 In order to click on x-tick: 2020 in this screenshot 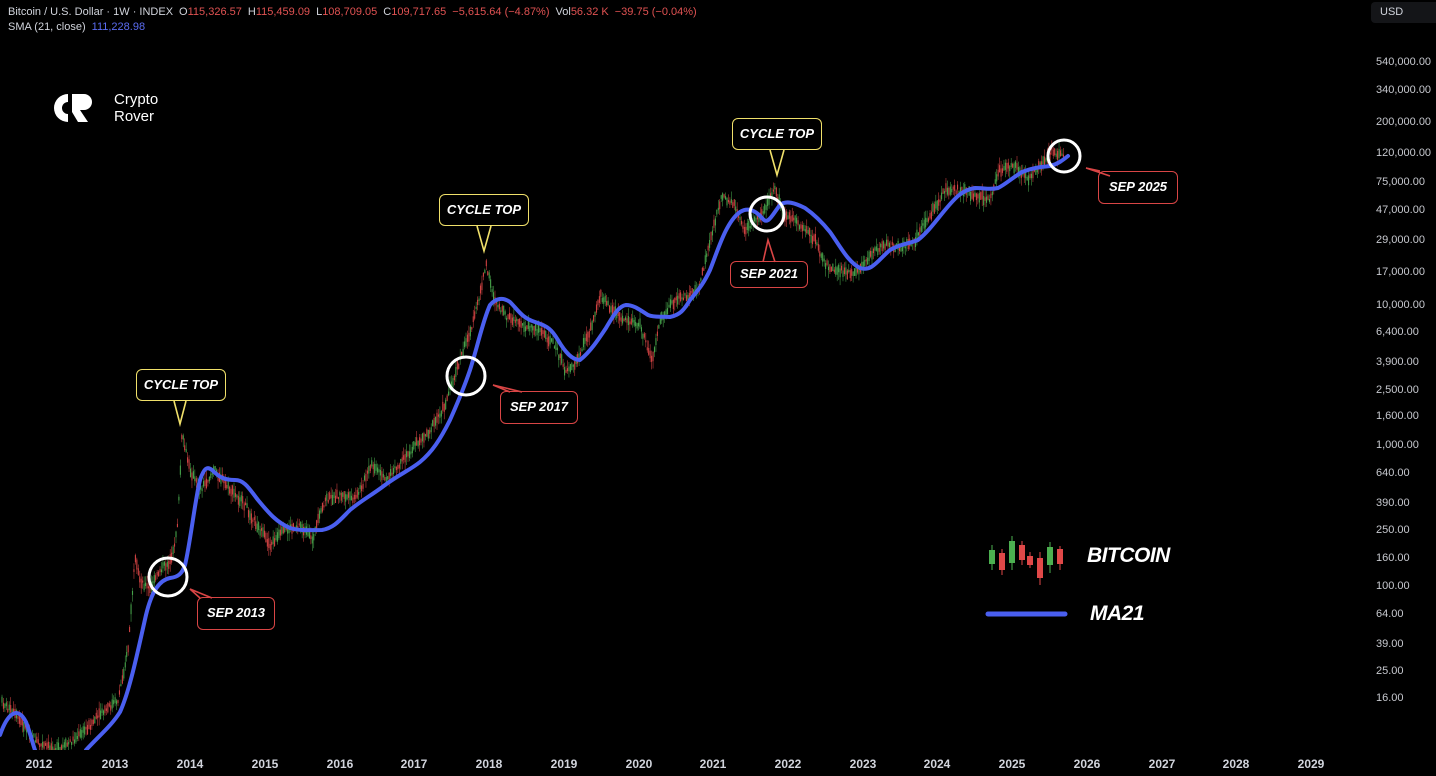, I will do `click(639, 764)`.